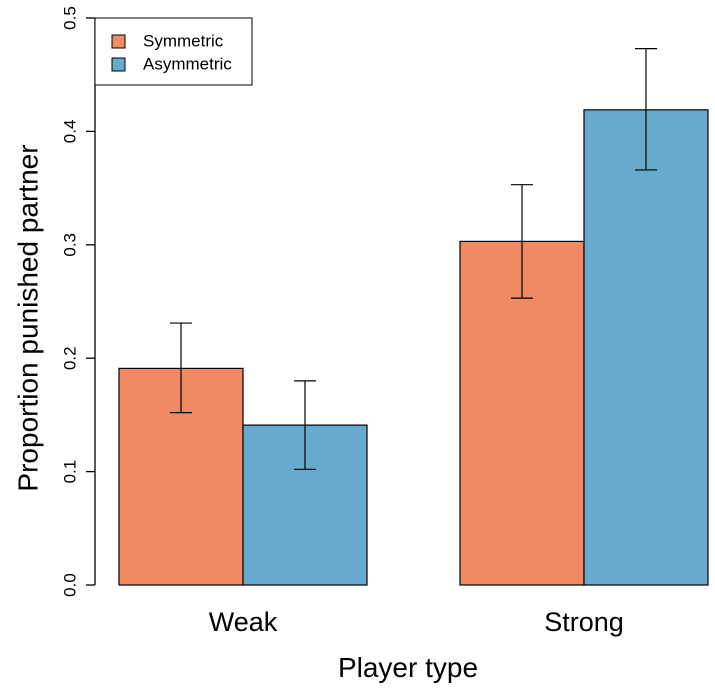 Image resolution: width=715 pixels, height=688 pixels. I want to click on legend-swatch-asymmetric, so click(118, 64).